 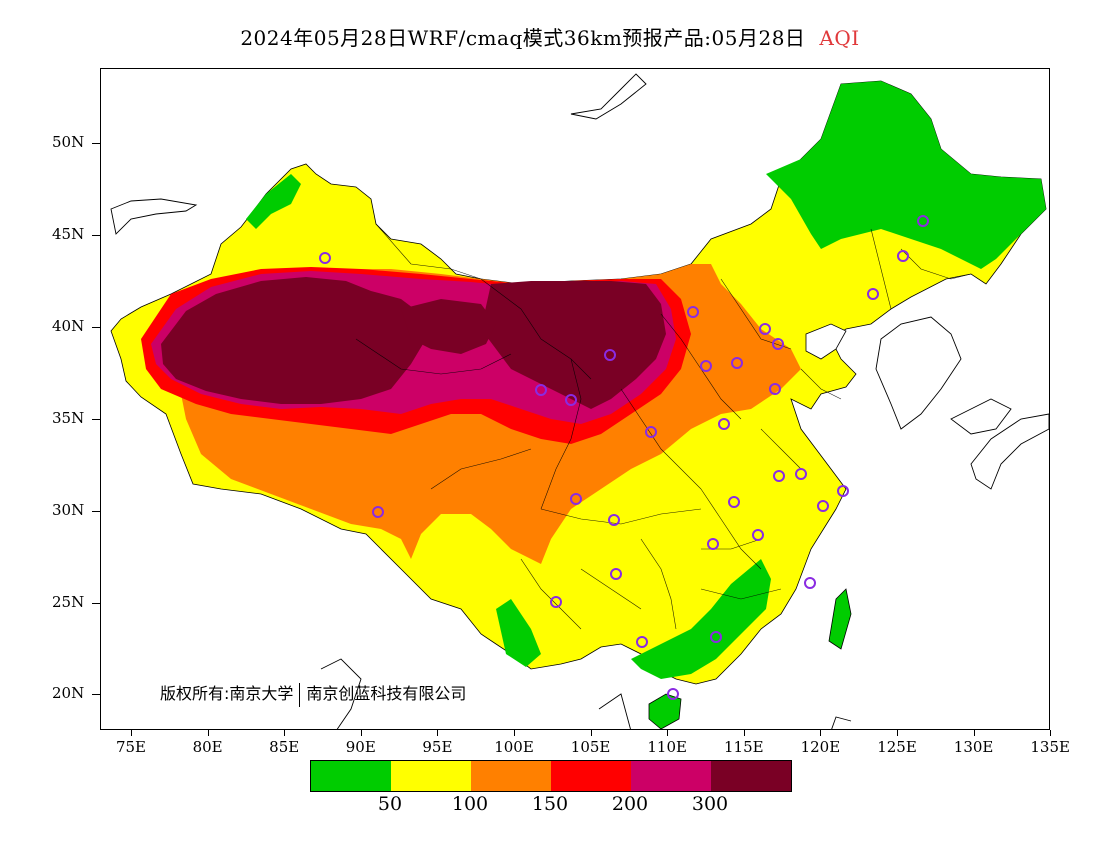 What do you see at coordinates (68, 693) in the screenshot?
I see `y-axis-label: 20N` at bounding box center [68, 693].